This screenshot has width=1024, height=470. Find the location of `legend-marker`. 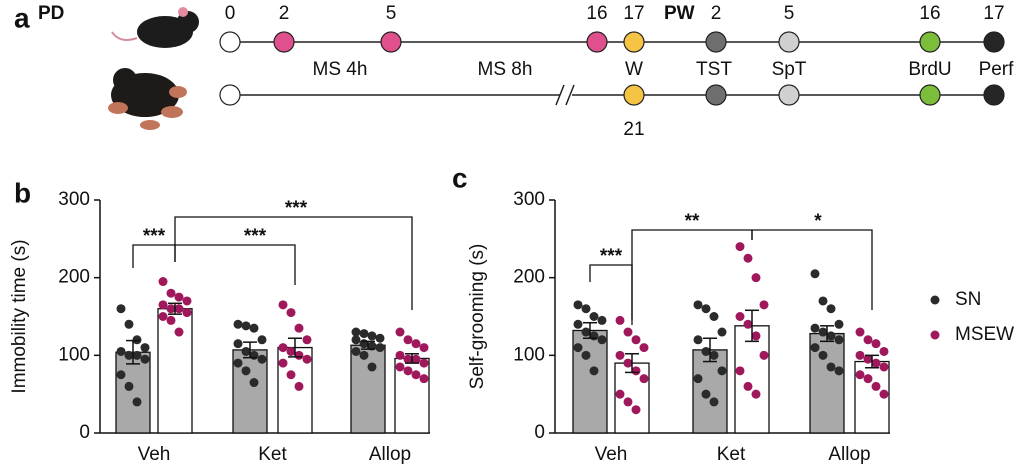

legend-marker is located at coordinates (935, 335).